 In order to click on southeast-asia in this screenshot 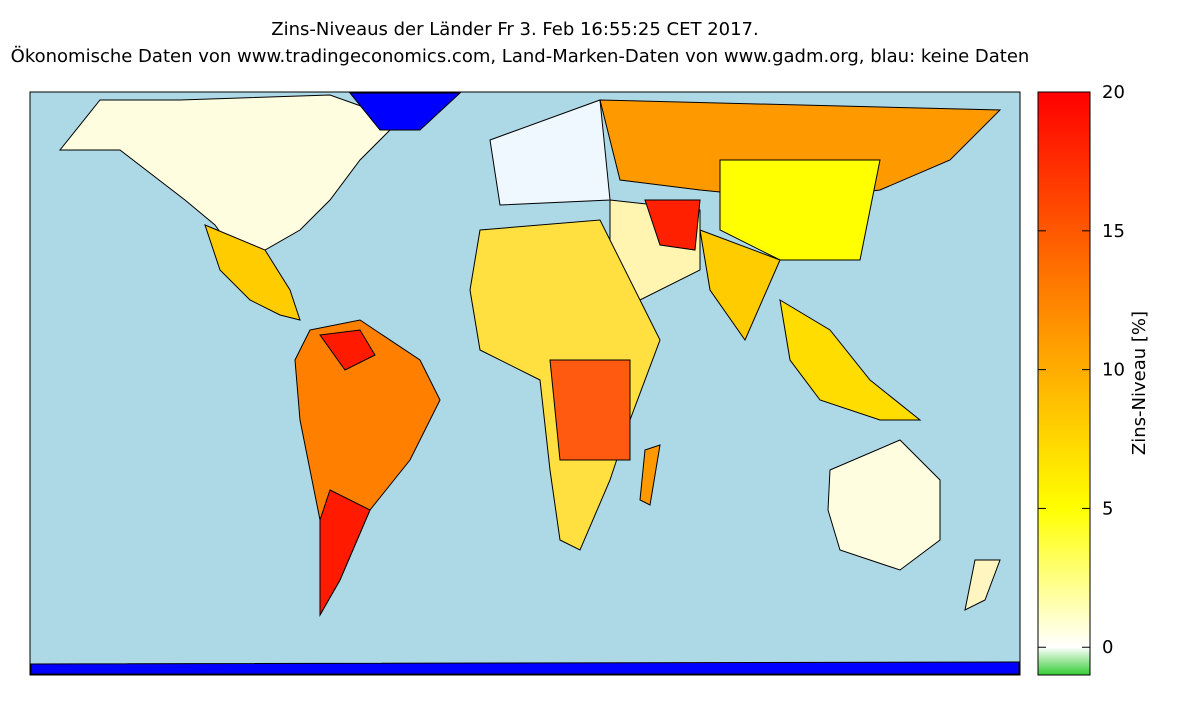, I will do `click(850, 360)`.